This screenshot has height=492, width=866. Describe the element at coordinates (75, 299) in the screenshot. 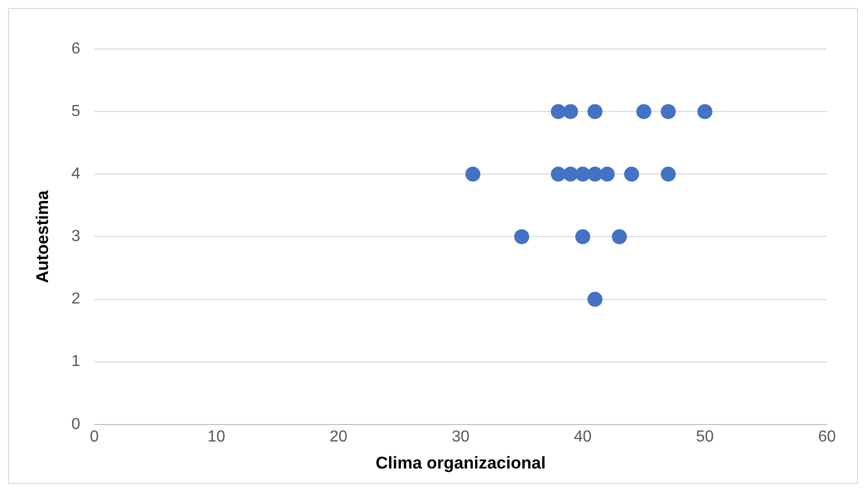

I see `y-tick-label: 2` at that location.